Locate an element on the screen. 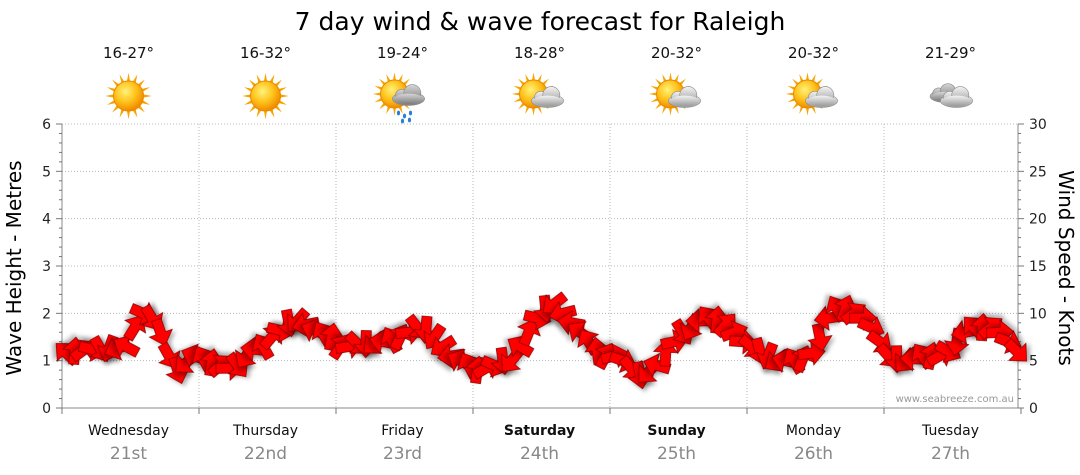 Image resolution: width=1080 pixels, height=475 pixels. y-tick-label-right: 0 is located at coordinates (1033, 409).